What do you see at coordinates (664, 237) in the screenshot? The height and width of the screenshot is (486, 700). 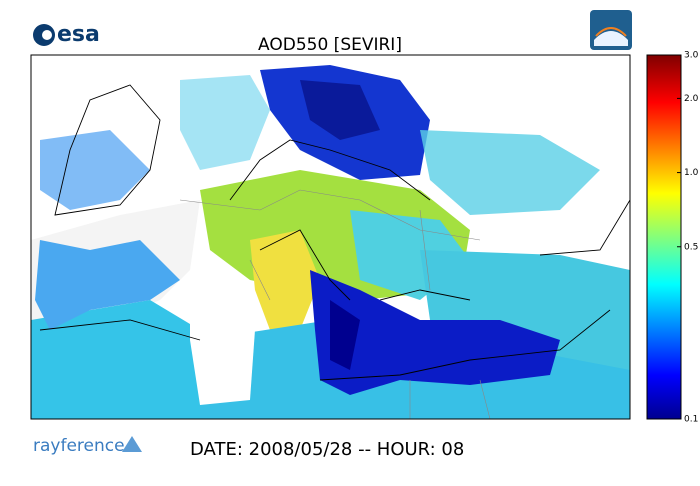 I see `colorbar-gradient` at bounding box center [664, 237].